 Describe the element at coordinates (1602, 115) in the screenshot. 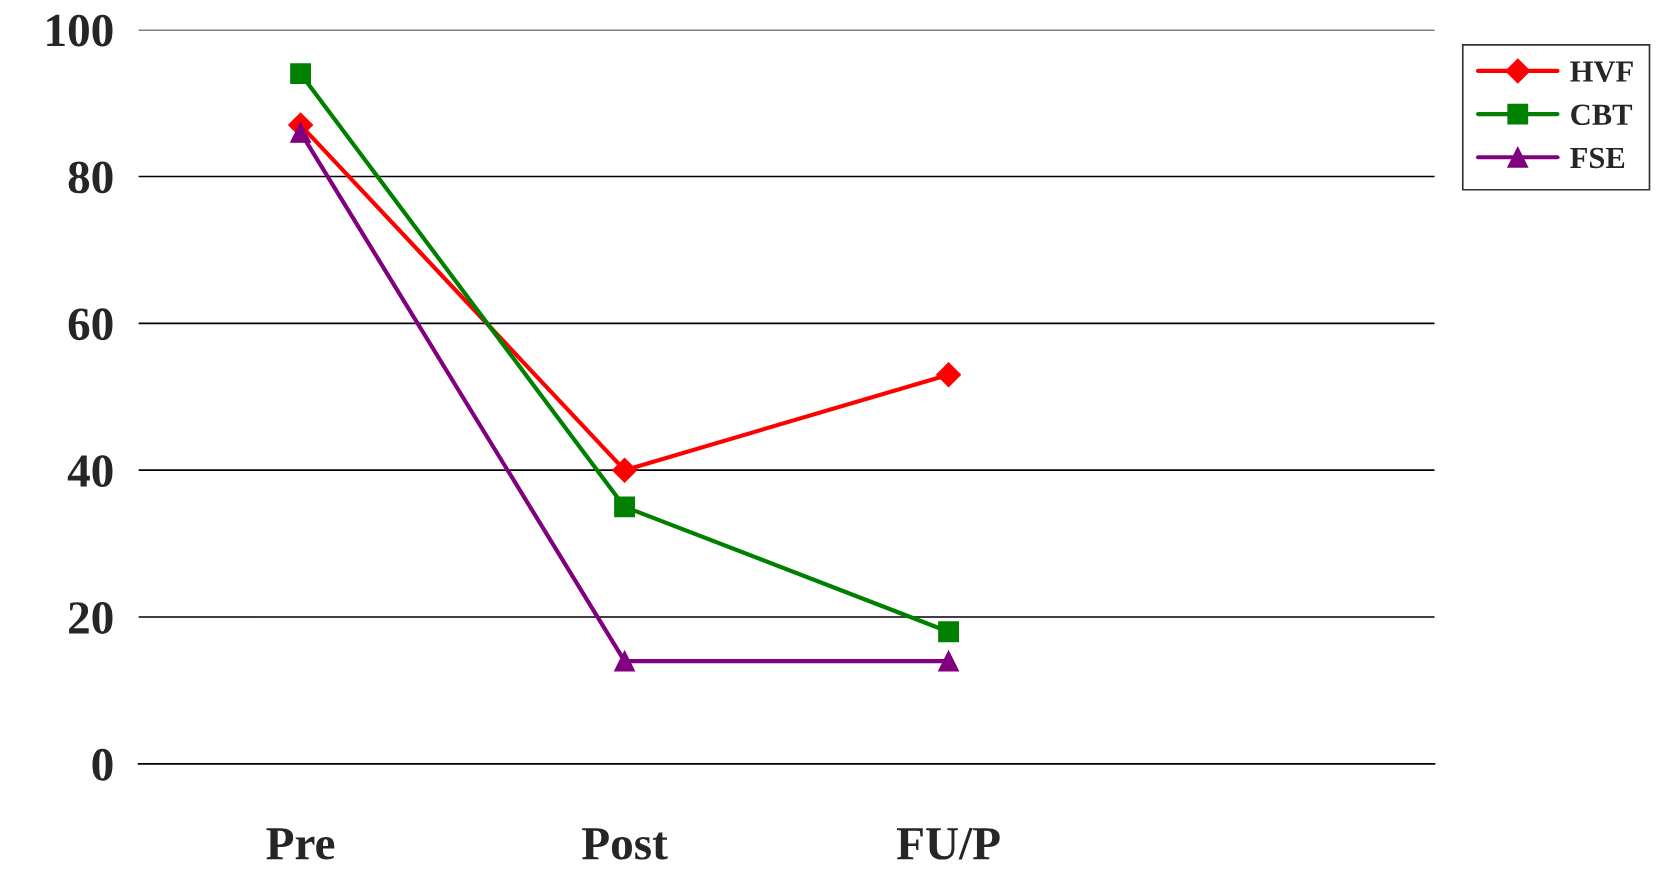

I see `legend-label: CBT` at that location.